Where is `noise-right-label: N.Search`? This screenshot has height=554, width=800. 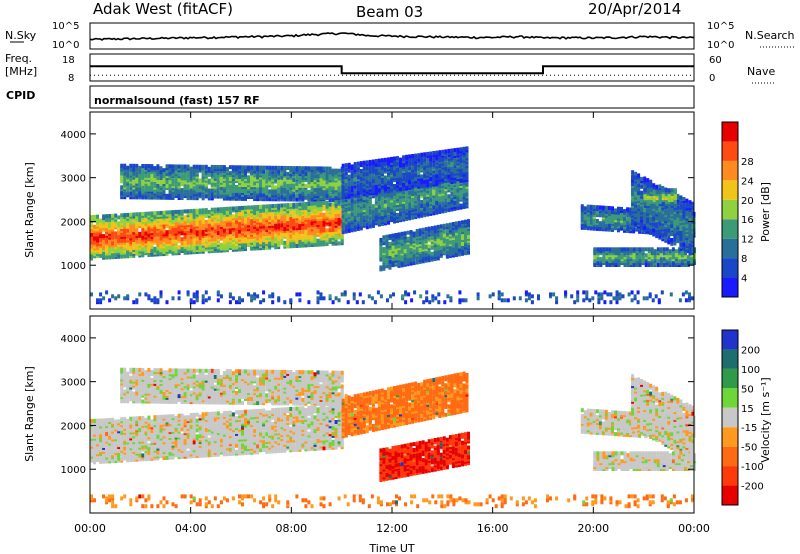 noise-right-label: N.Search is located at coordinates (770, 35).